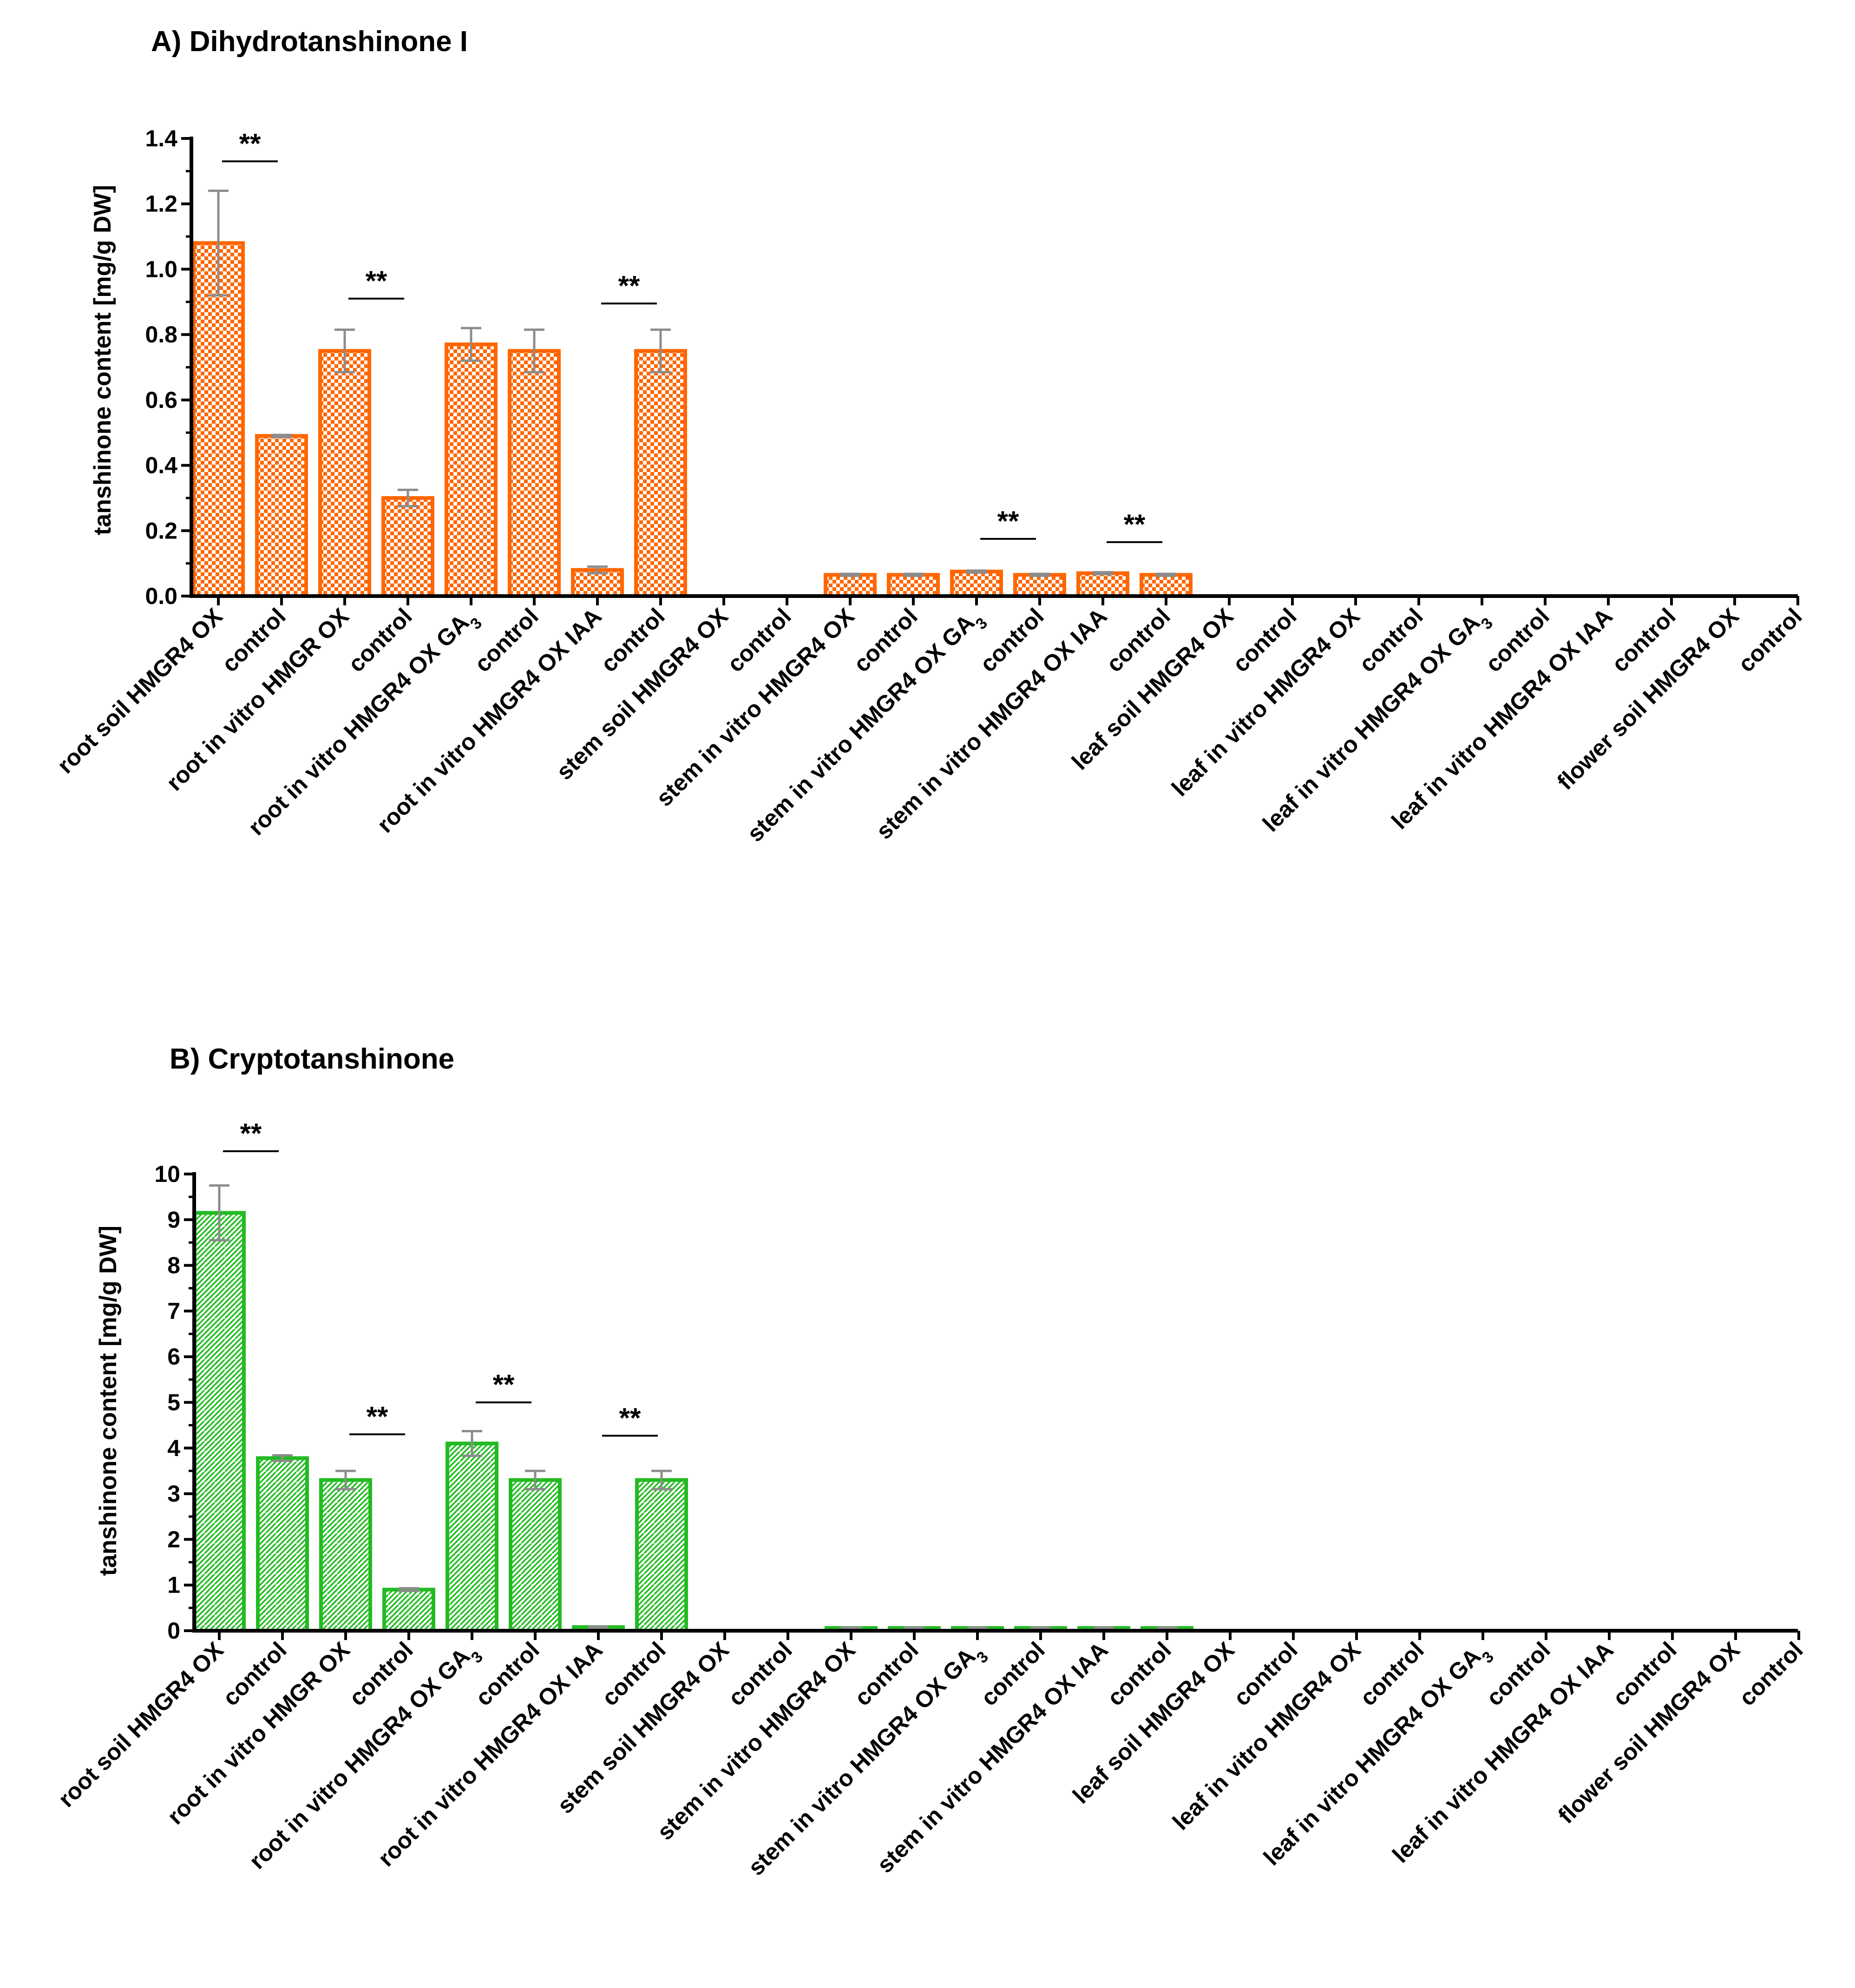  What do you see at coordinates (161, 204) in the screenshot?
I see `y-tick-label: 1.2` at bounding box center [161, 204].